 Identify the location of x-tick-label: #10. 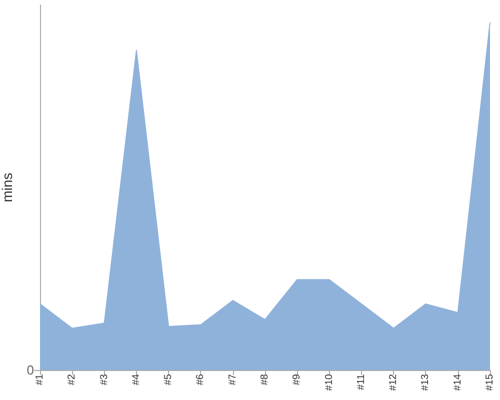
(329, 382).